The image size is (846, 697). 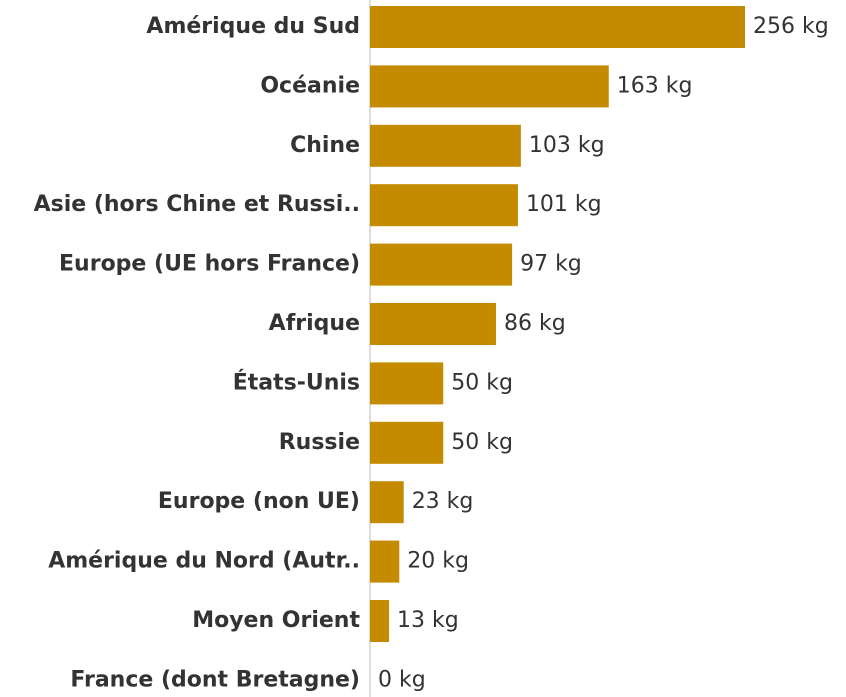 I want to click on category-label: États-Unis, so click(x=296, y=382).